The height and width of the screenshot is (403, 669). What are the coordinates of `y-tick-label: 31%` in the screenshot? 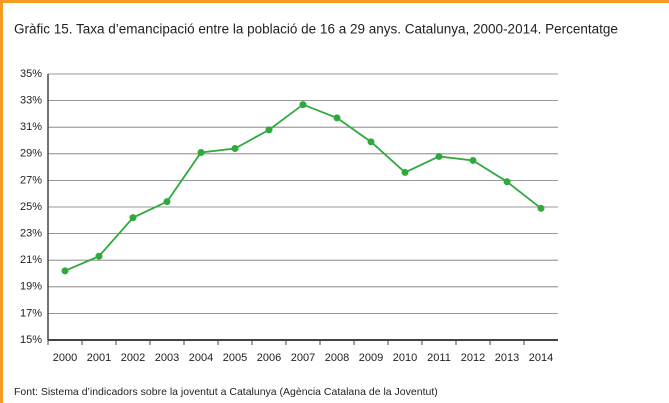 It's located at (31, 127).